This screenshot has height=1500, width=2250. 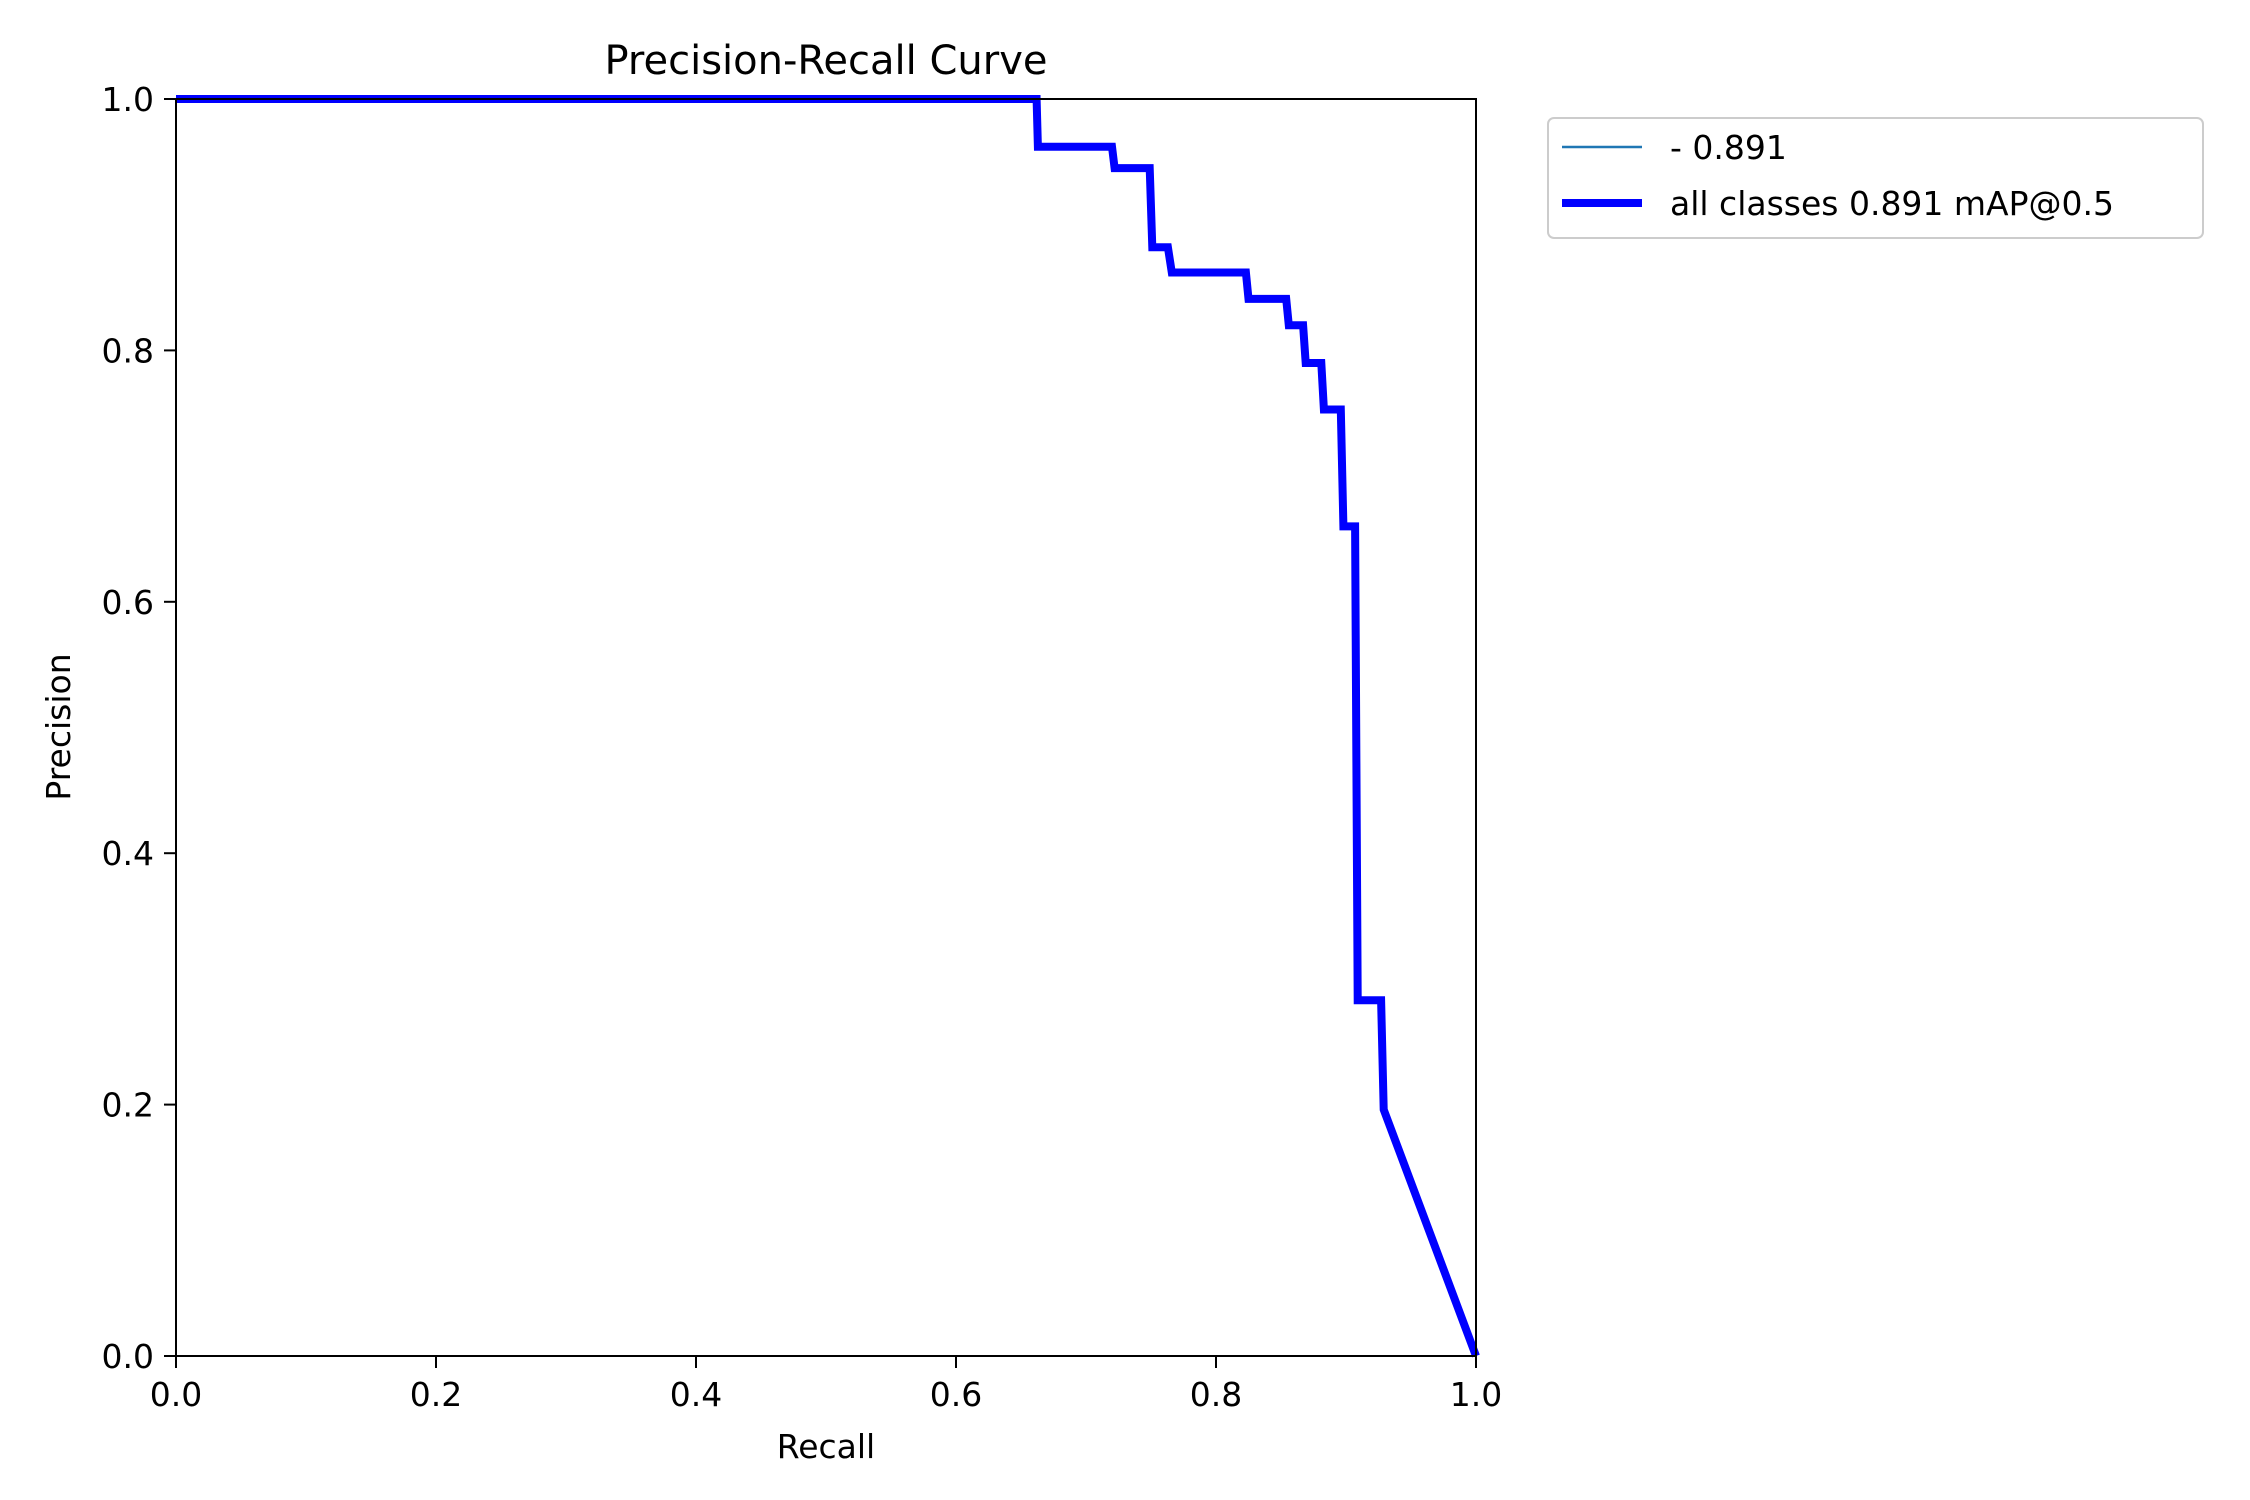 I want to click on y-tick-label: 0.6, so click(x=128, y=602).